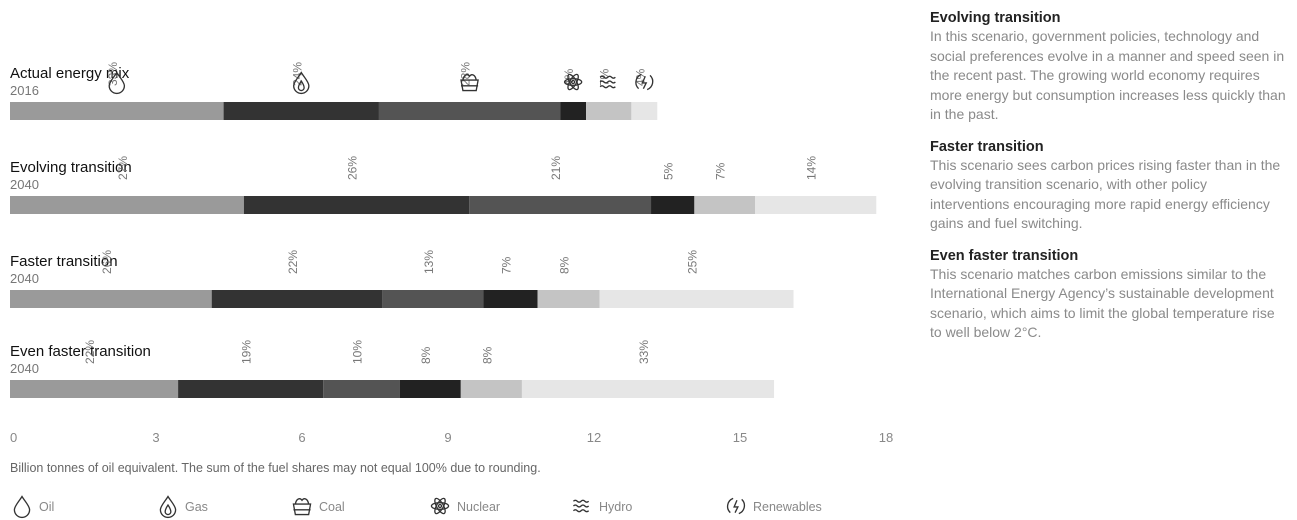 This screenshot has height=520, width=1297. What do you see at coordinates (556, 168) in the screenshot?
I see `share-label: 21%` at bounding box center [556, 168].